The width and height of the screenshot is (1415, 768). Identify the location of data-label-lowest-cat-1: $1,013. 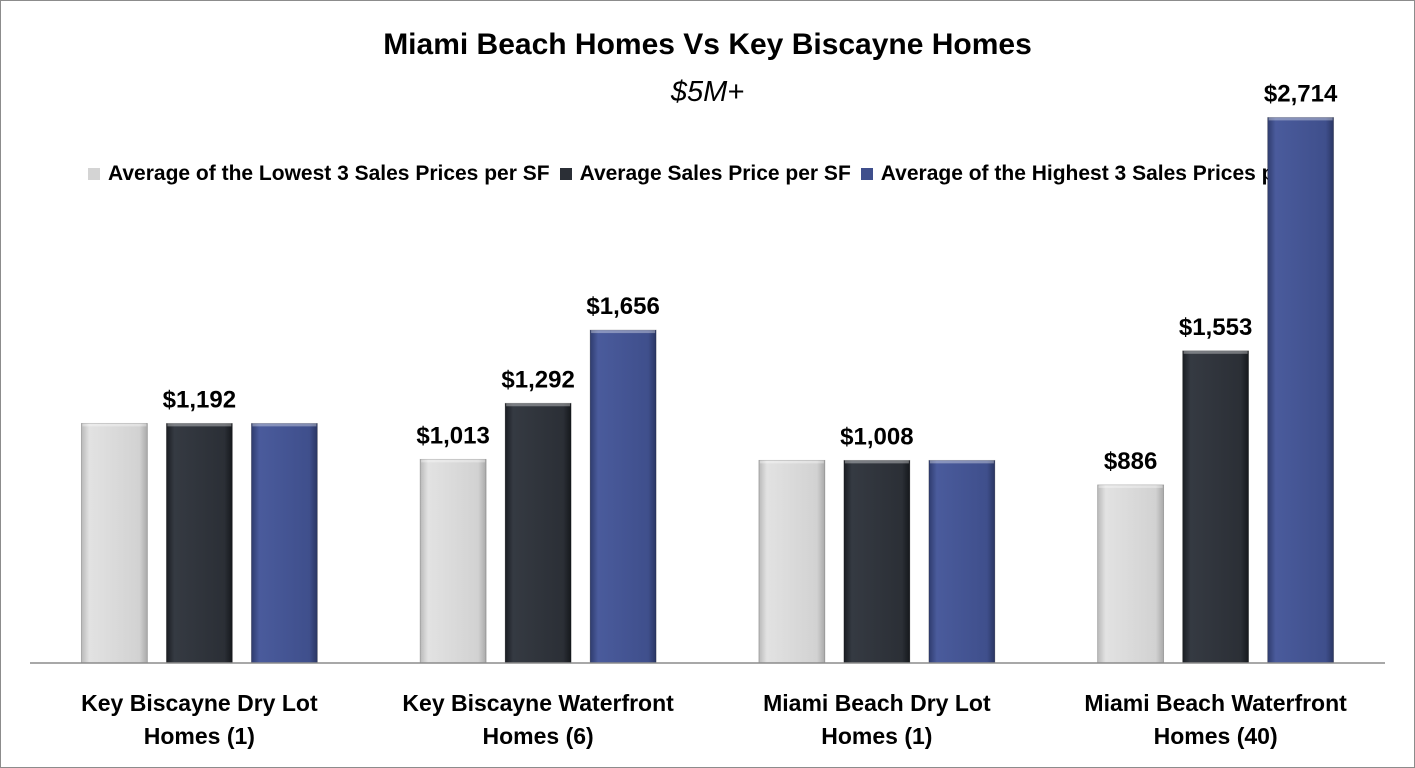
(452, 435).